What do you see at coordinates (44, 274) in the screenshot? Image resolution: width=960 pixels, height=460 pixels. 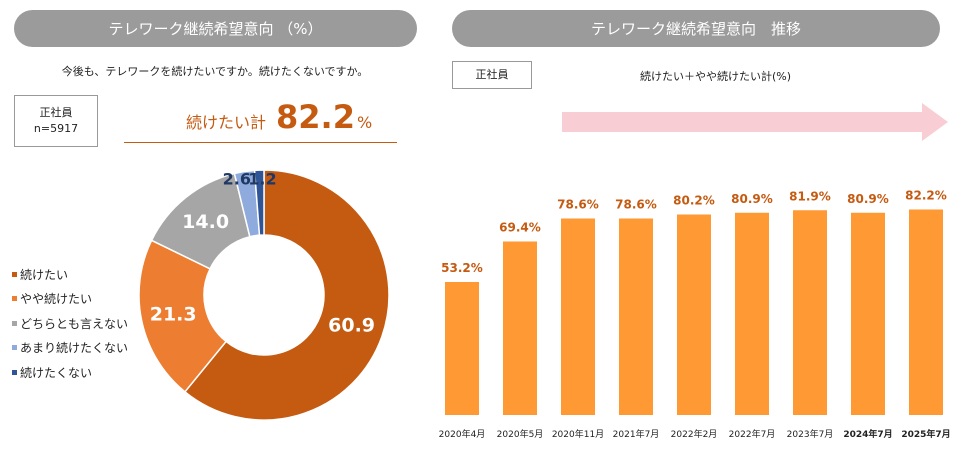 I see `legend-label: 続けたい` at bounding box center [44, 274].